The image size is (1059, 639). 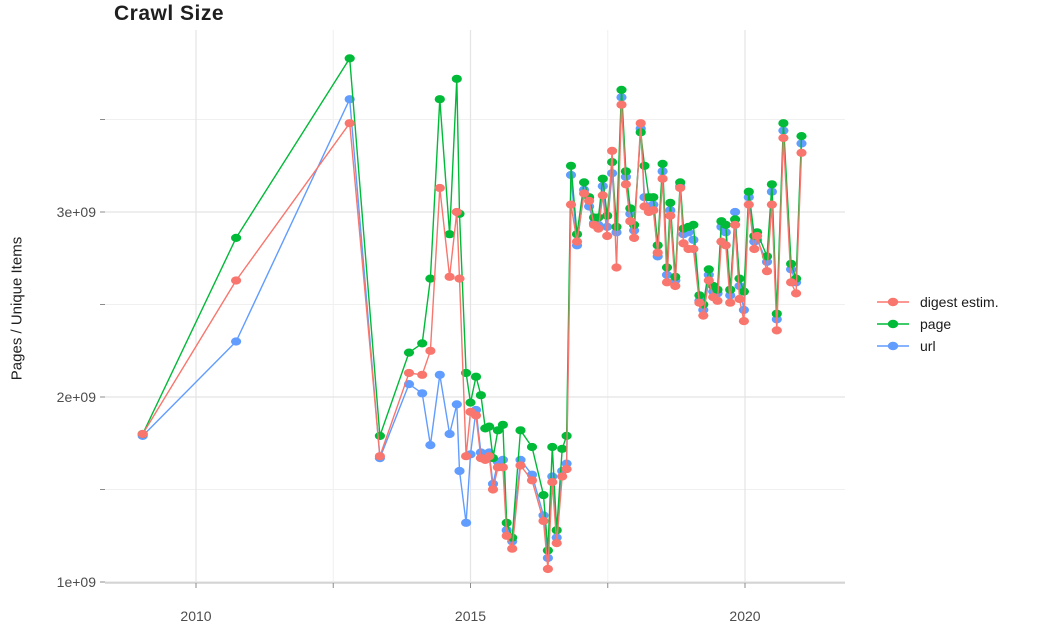 I want to click on legend-item-url: url, so click(x=937, y=346).